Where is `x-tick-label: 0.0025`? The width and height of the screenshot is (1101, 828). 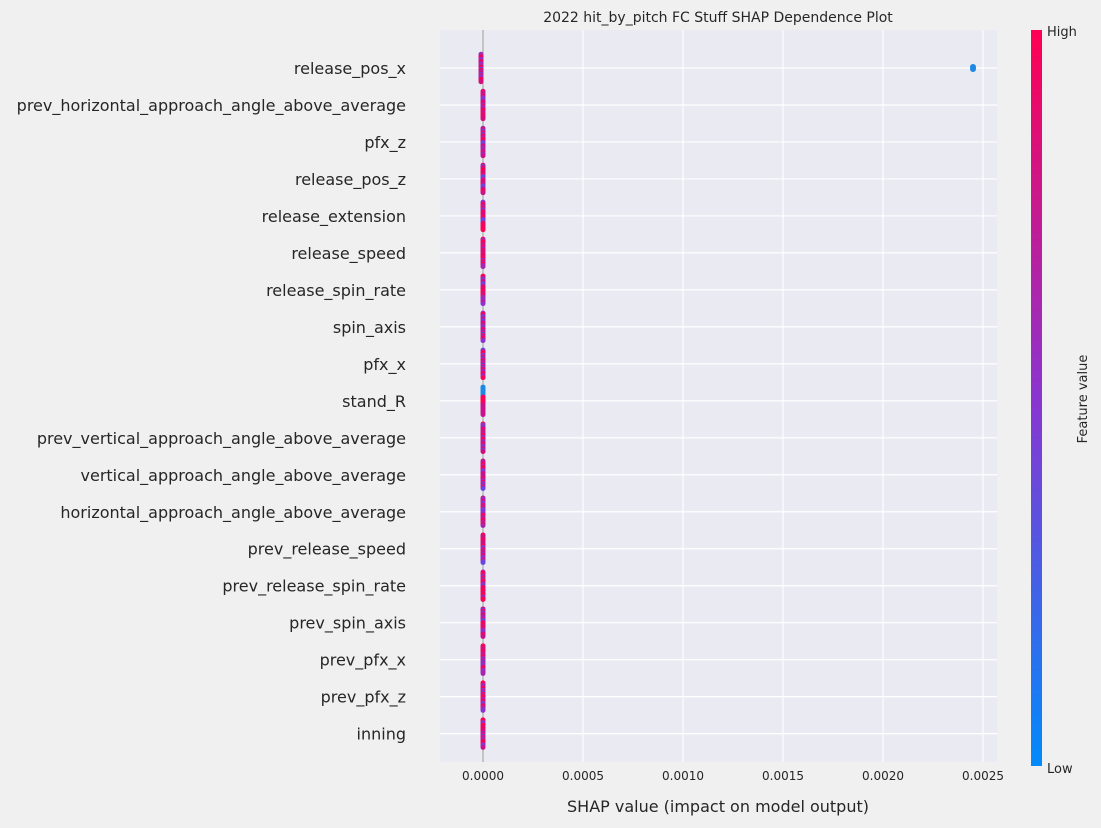 x-tick-label: 0.0025 is located at coordinates (983, 776).